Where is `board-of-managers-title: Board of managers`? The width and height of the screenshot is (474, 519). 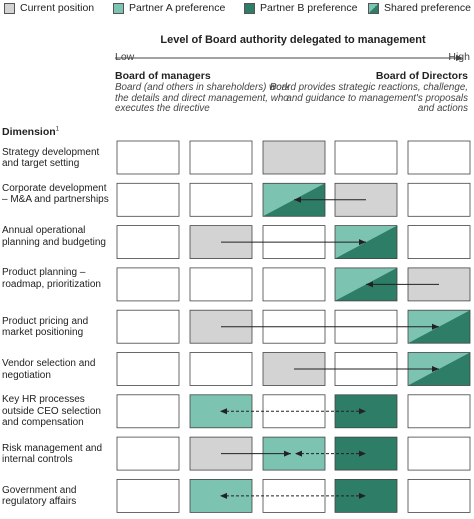
board-of-managers-title: Board of managers is located at coordinates (163, 76).